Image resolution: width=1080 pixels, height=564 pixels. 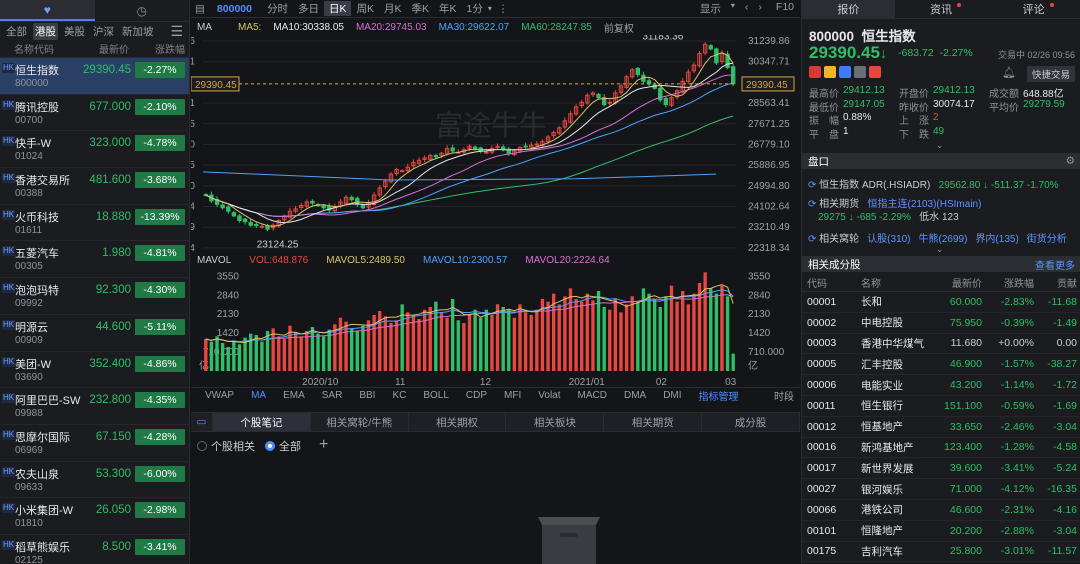 I want to click on market-all: 全部, so click(x=16, y=31).